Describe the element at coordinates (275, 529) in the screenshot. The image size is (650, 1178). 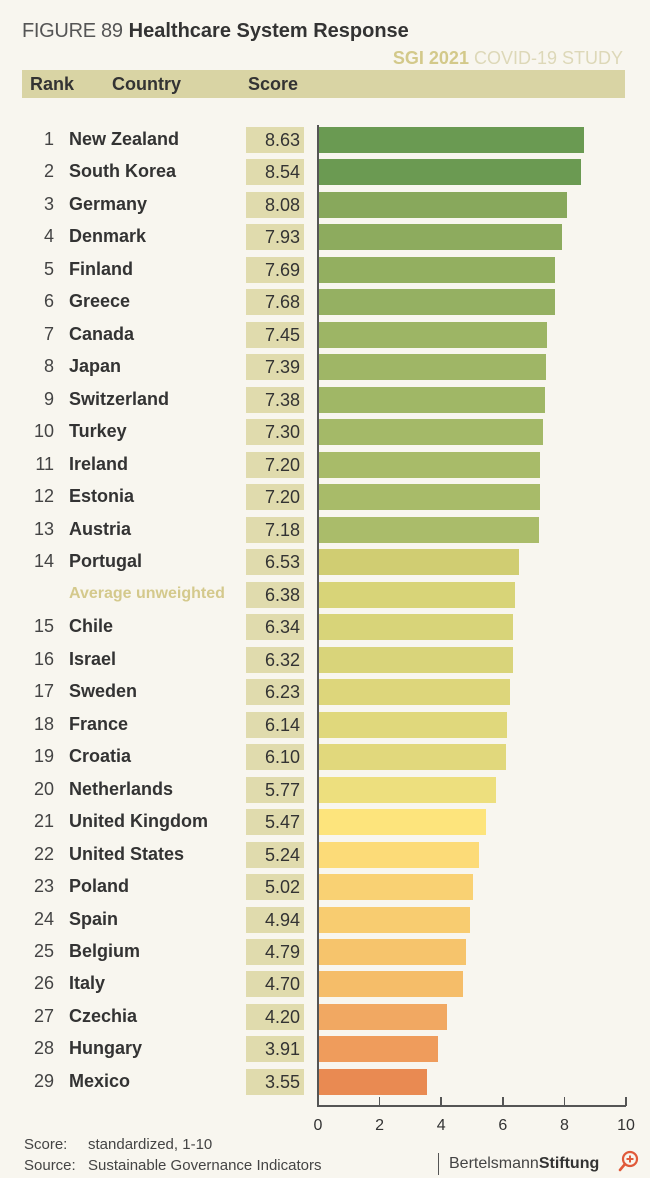
I see `score-label: 7.18` at that location.